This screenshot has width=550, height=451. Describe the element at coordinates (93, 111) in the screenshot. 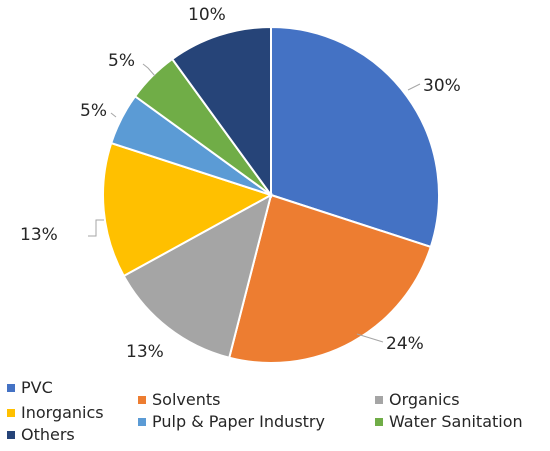

I see `data-label-pulp-and-paper-industry: 5%` at that location.